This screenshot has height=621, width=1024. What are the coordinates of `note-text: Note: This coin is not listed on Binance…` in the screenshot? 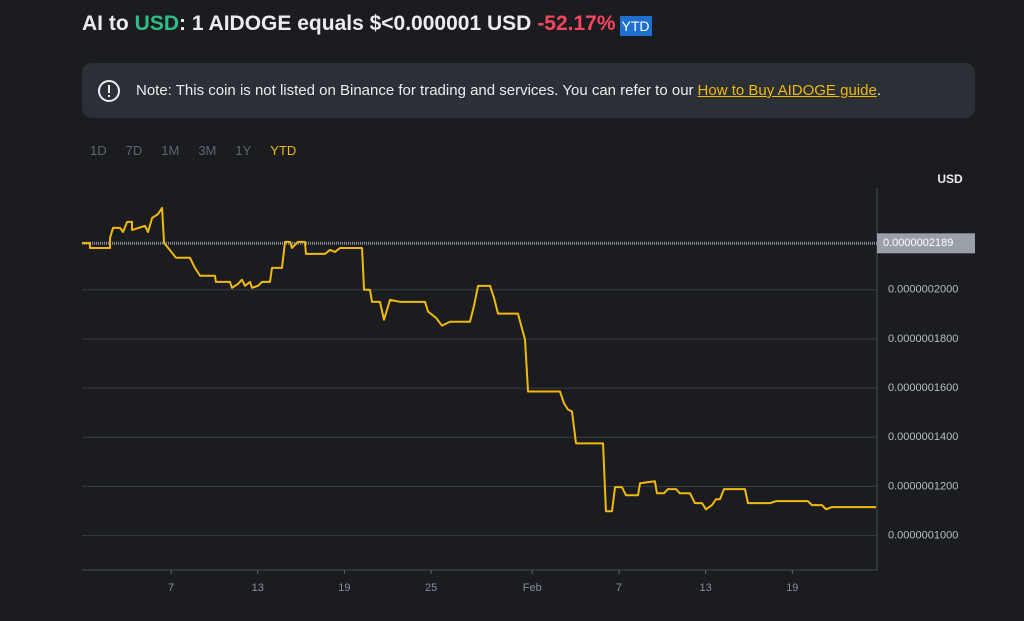 It's located at (415, 90).